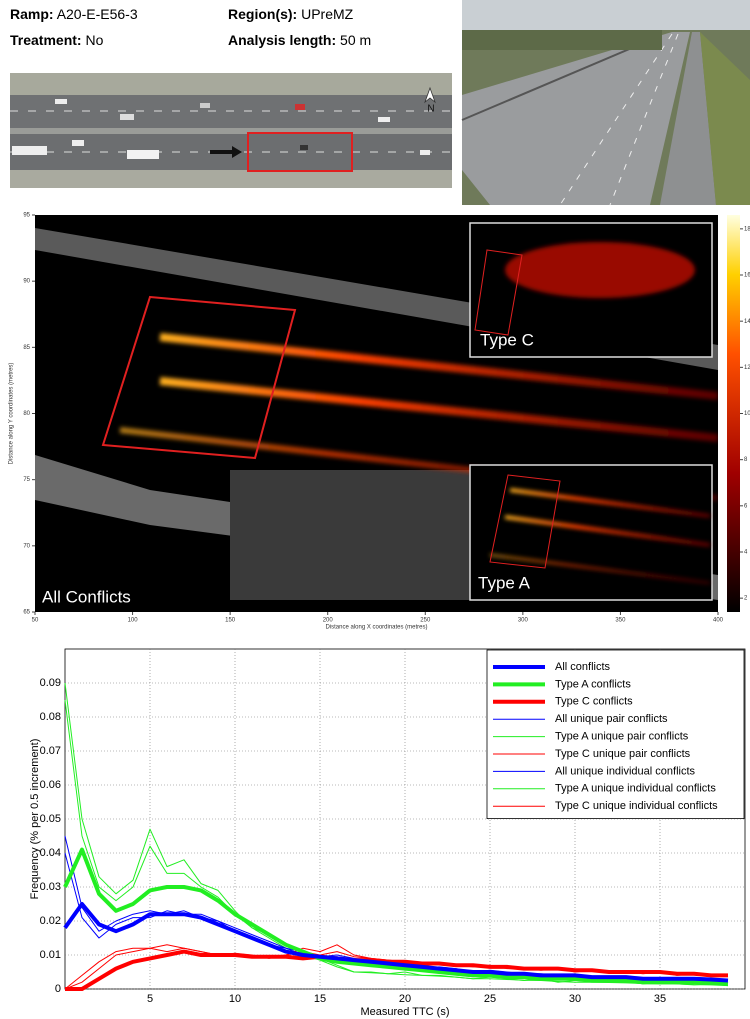 The height and width of the screenshot is (1019, 750). What do you see at coordinates (746, 460) in the screenshot?
I see `colorbar-tick-label: 8` at bounding box center [746, 460].